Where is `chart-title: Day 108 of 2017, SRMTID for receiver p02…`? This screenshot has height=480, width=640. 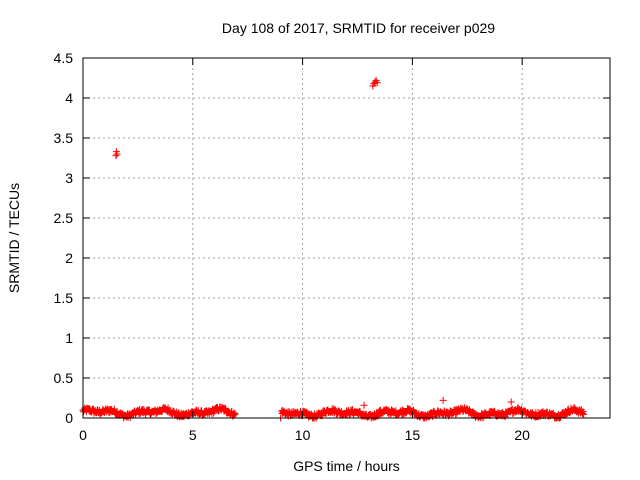 chart-title: Day 108 of 2017, SRMTID for receiver p02… is located at coordinates (358, 28).